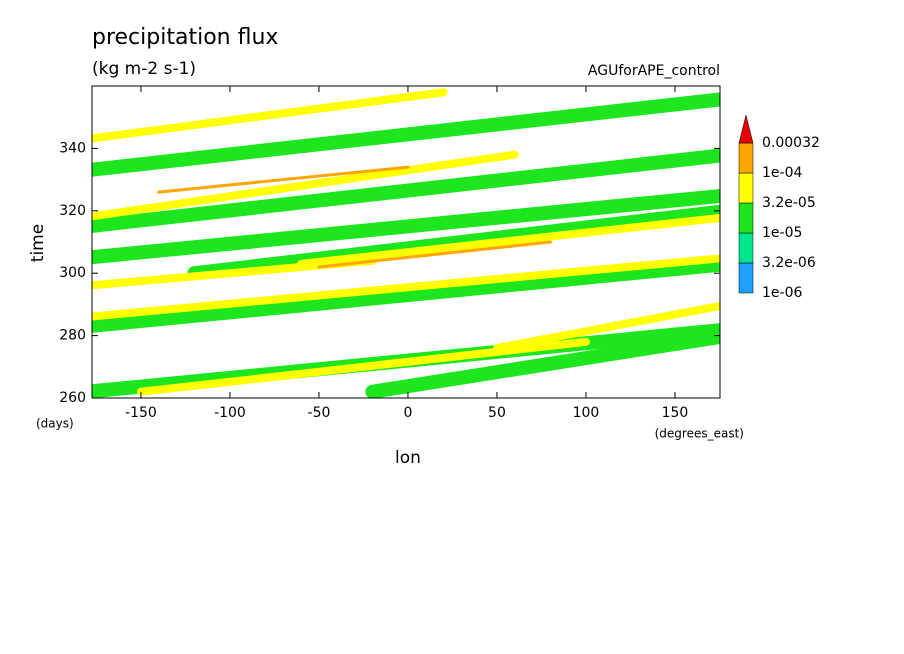  Describe the element at coordinates (72, 211) in the screenshot. I see `y-tick-label: 320` at that location.